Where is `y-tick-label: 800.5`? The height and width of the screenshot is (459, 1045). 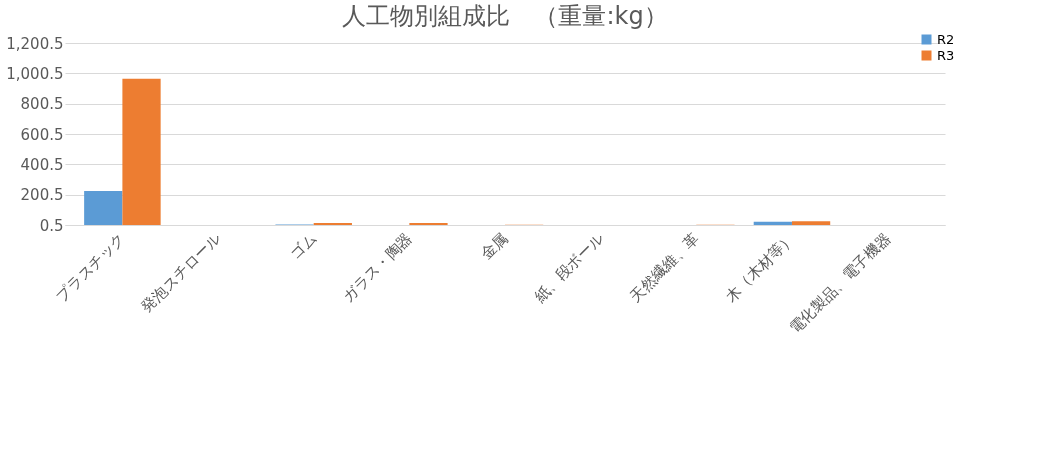 y-tick-label: 800.5 is located at coordinates (42, 104).